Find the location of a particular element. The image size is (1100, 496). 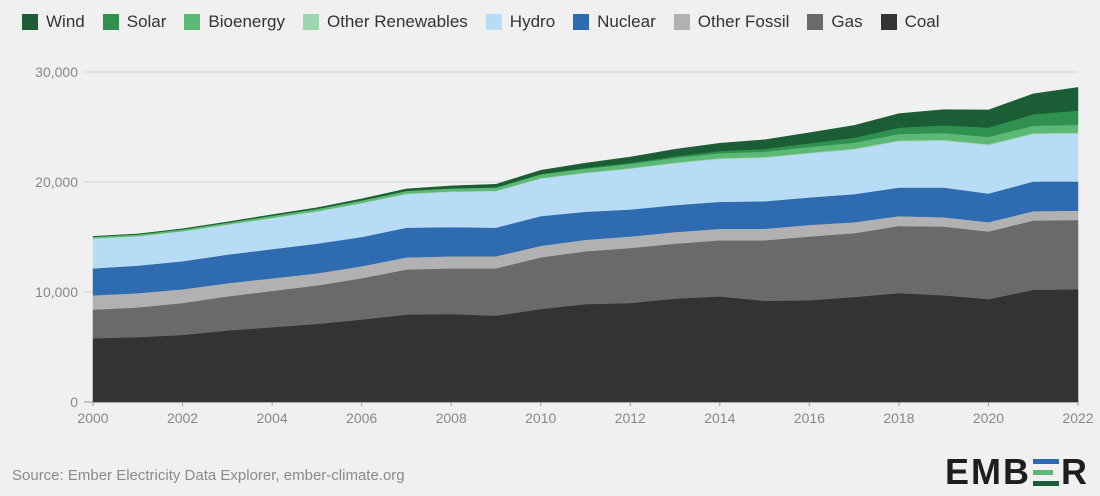

legend-label: Solar is located at coordinates (146, 21).